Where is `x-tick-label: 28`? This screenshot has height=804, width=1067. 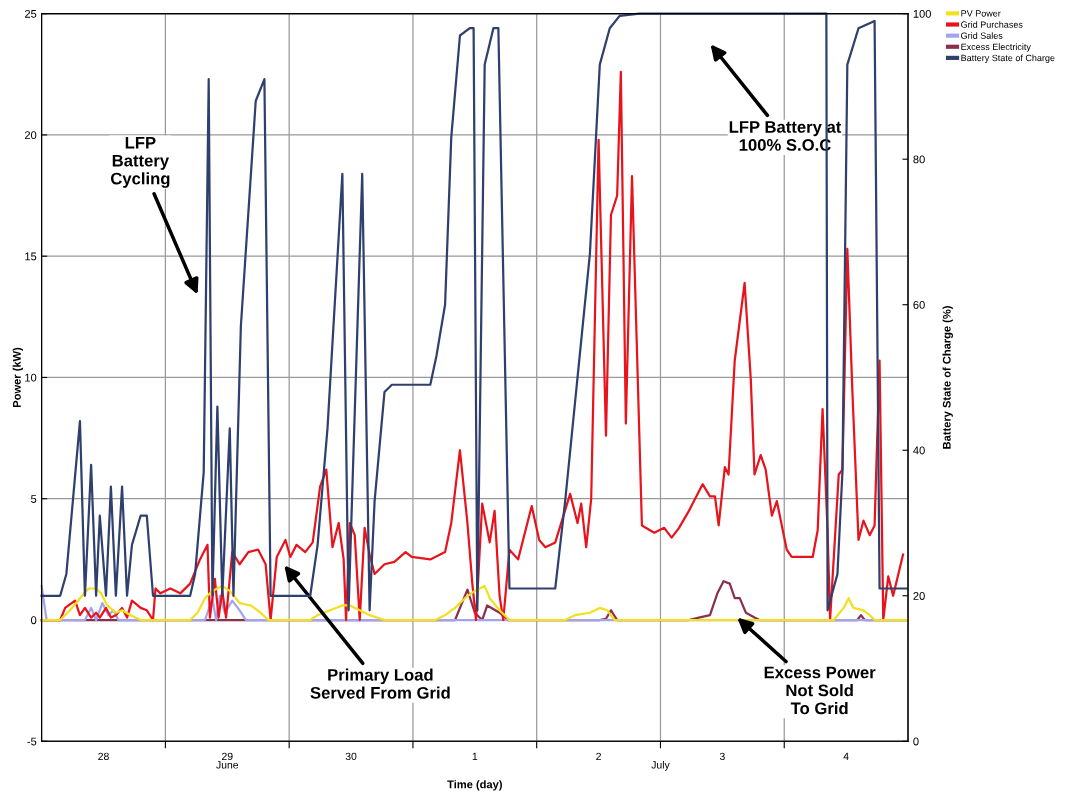
x-tick-label: 28 is located at coordinates (103, 756).